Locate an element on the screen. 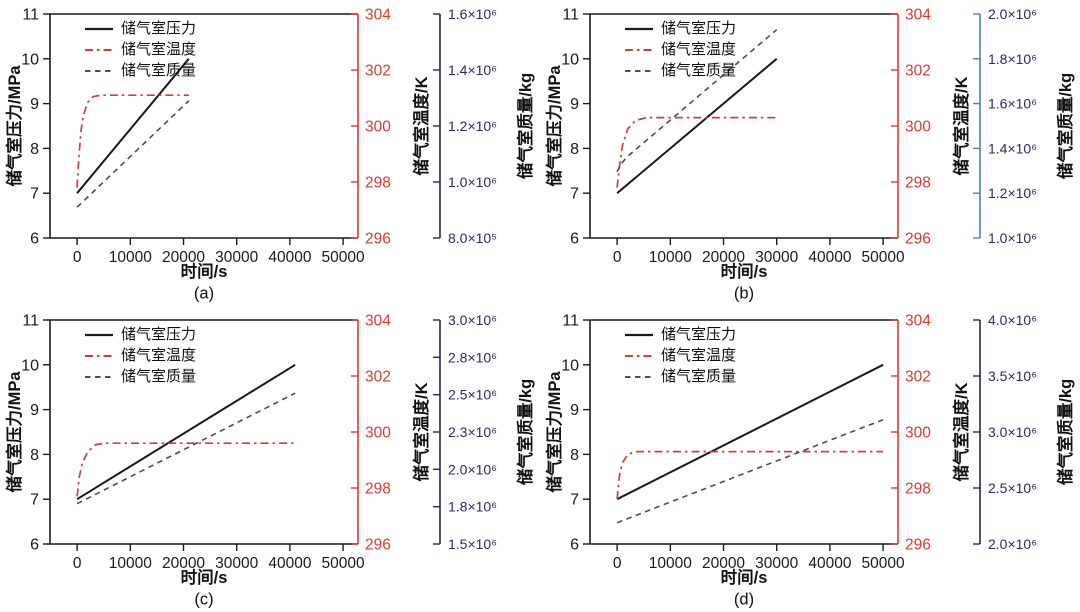 This screenshot has height=612, width=1080. temperature-tick-label: 304 is located at coordinates (918, 15).